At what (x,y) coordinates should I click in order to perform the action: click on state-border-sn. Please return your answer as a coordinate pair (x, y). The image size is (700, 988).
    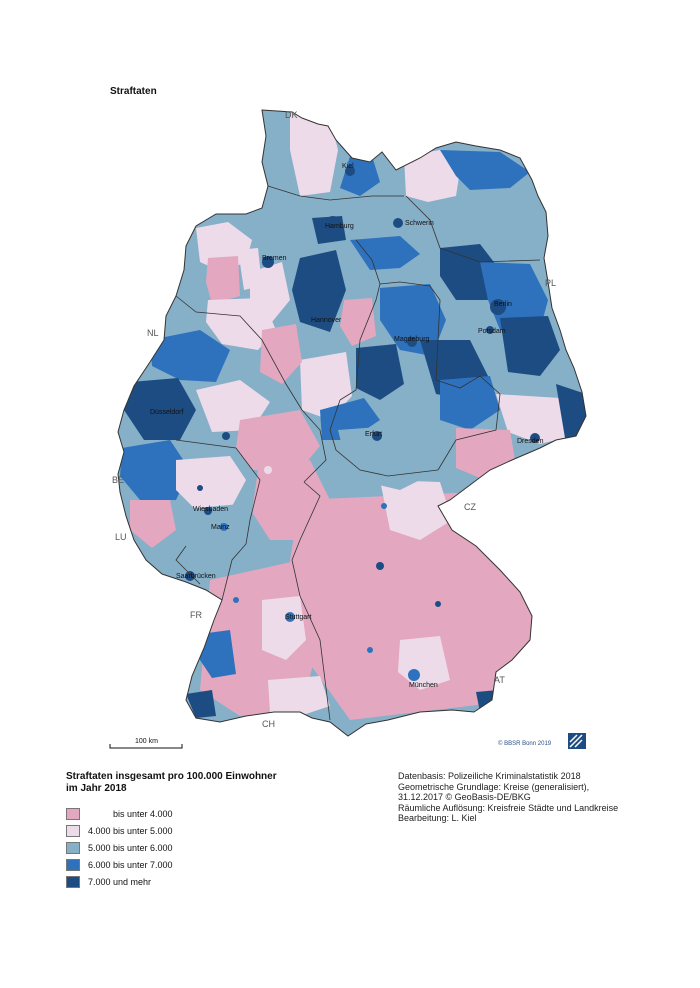
    Looking at the image, I should click on (469, 423).